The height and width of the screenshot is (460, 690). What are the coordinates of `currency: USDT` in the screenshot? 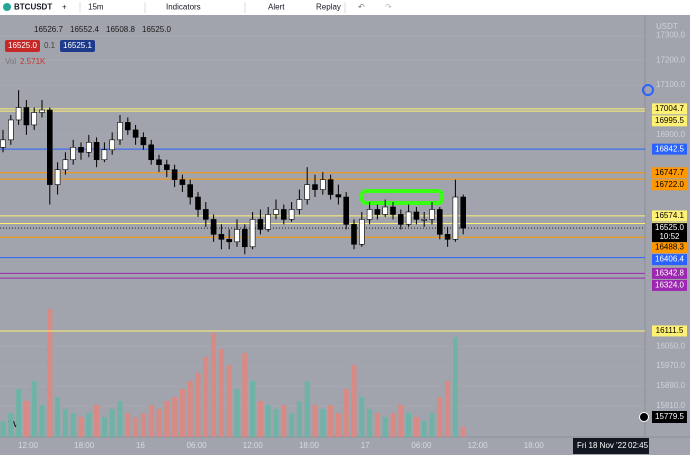 It's located at (667, 26).